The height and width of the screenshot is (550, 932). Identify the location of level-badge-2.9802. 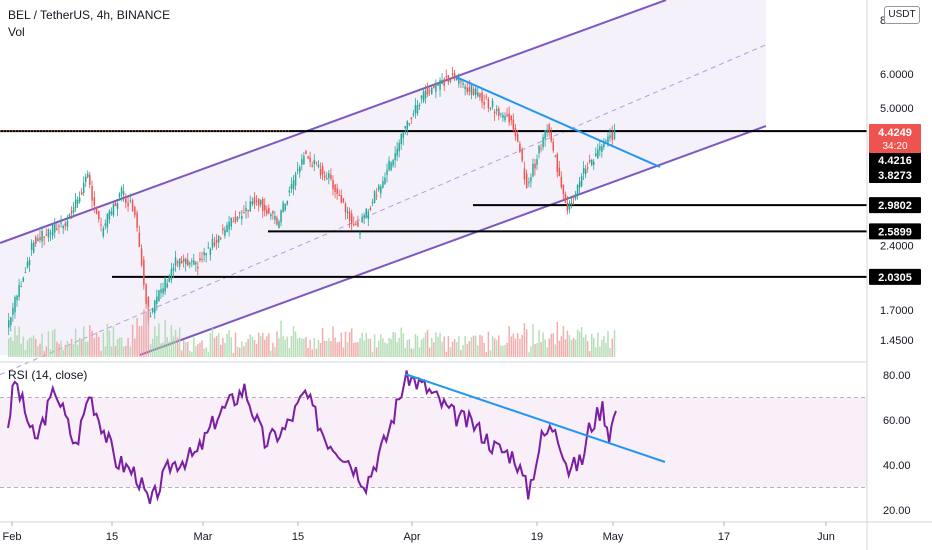
(895, 205).